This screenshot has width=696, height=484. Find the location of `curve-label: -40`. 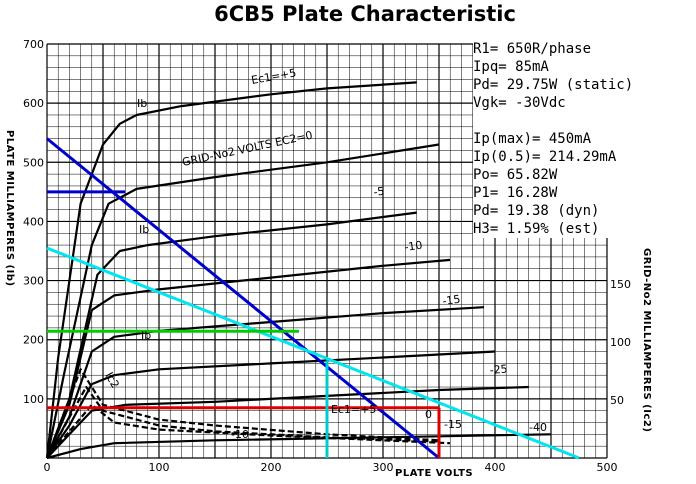

curve-label: -40 is located at coordinates (538, 427).